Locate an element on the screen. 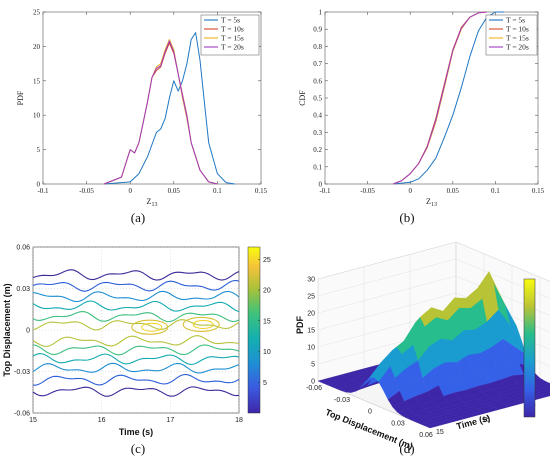 The image size is (550, 461). pdf-ytick-label: 25 is located at coordinates (37, 13).